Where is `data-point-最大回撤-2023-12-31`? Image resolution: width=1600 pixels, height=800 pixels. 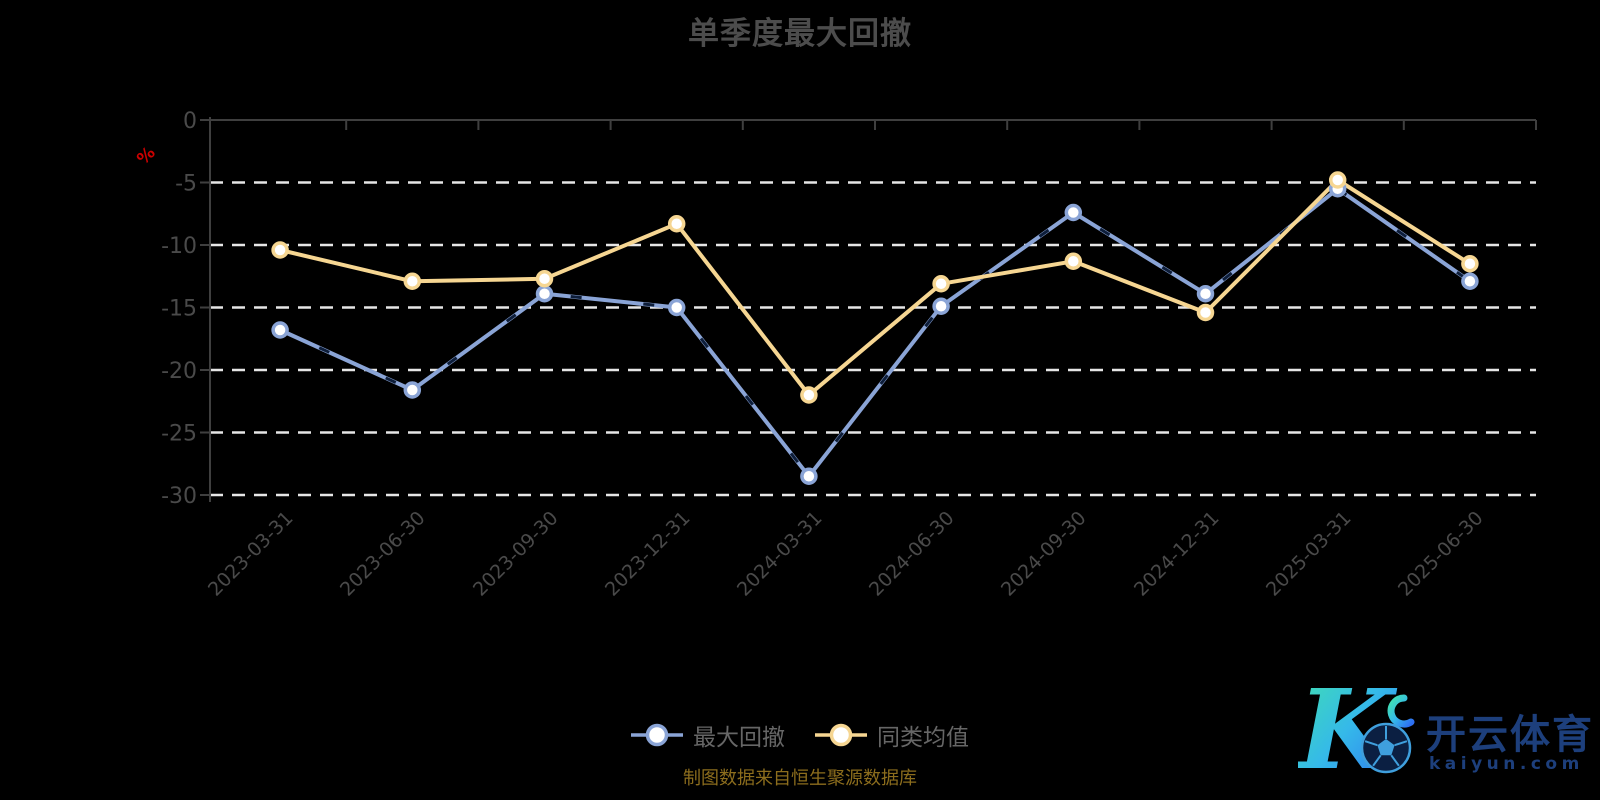
data-point-最大回撤-2023-12-31 is located at coordinates (676, 307).